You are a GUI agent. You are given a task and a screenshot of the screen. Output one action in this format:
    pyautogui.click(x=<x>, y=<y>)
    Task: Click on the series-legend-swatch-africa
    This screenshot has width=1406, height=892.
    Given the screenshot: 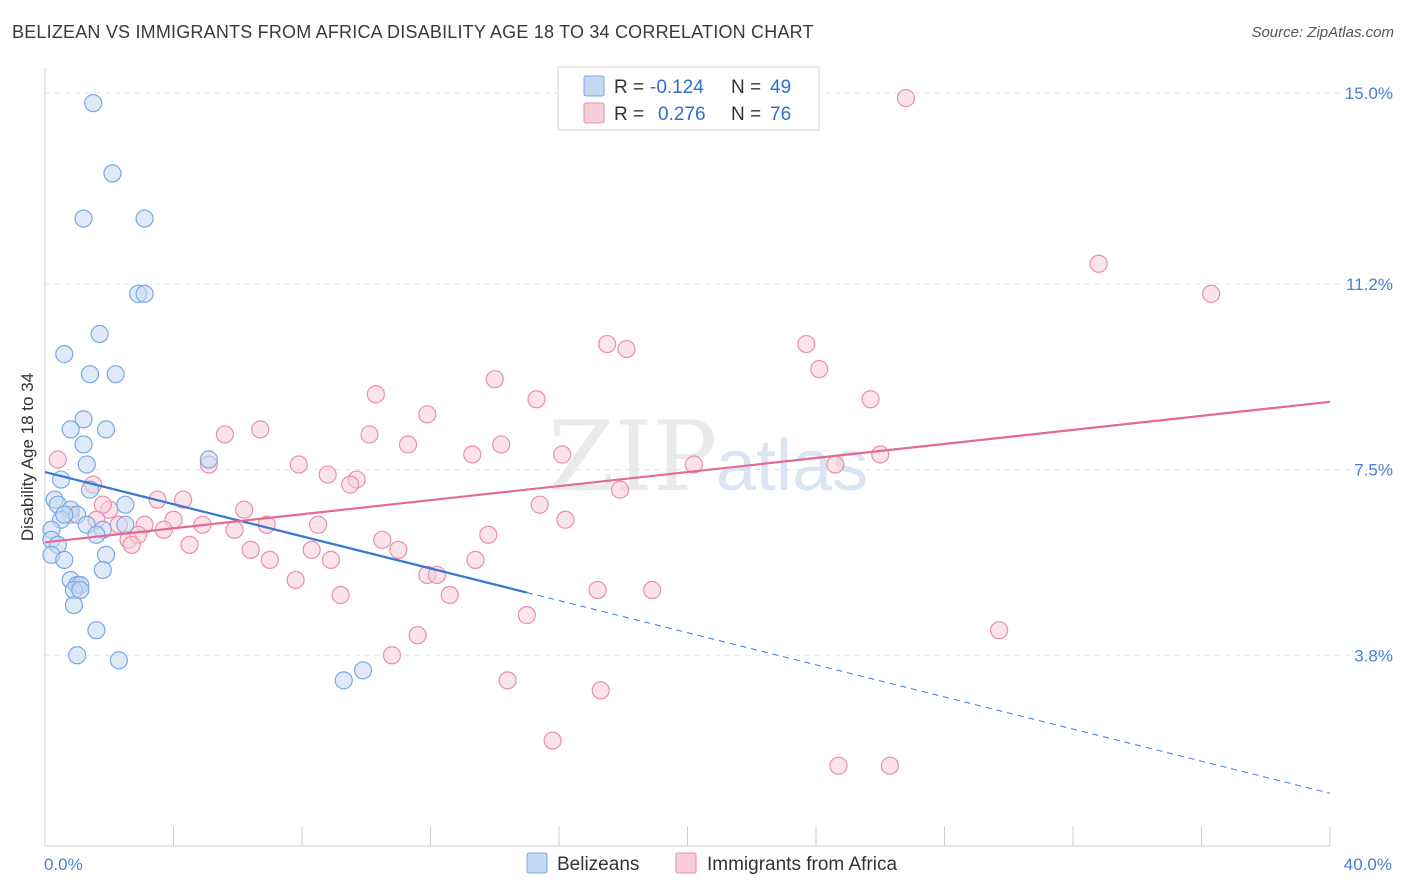 What is the action you would take?
    pyautogui.click(x=686, y=863)
    